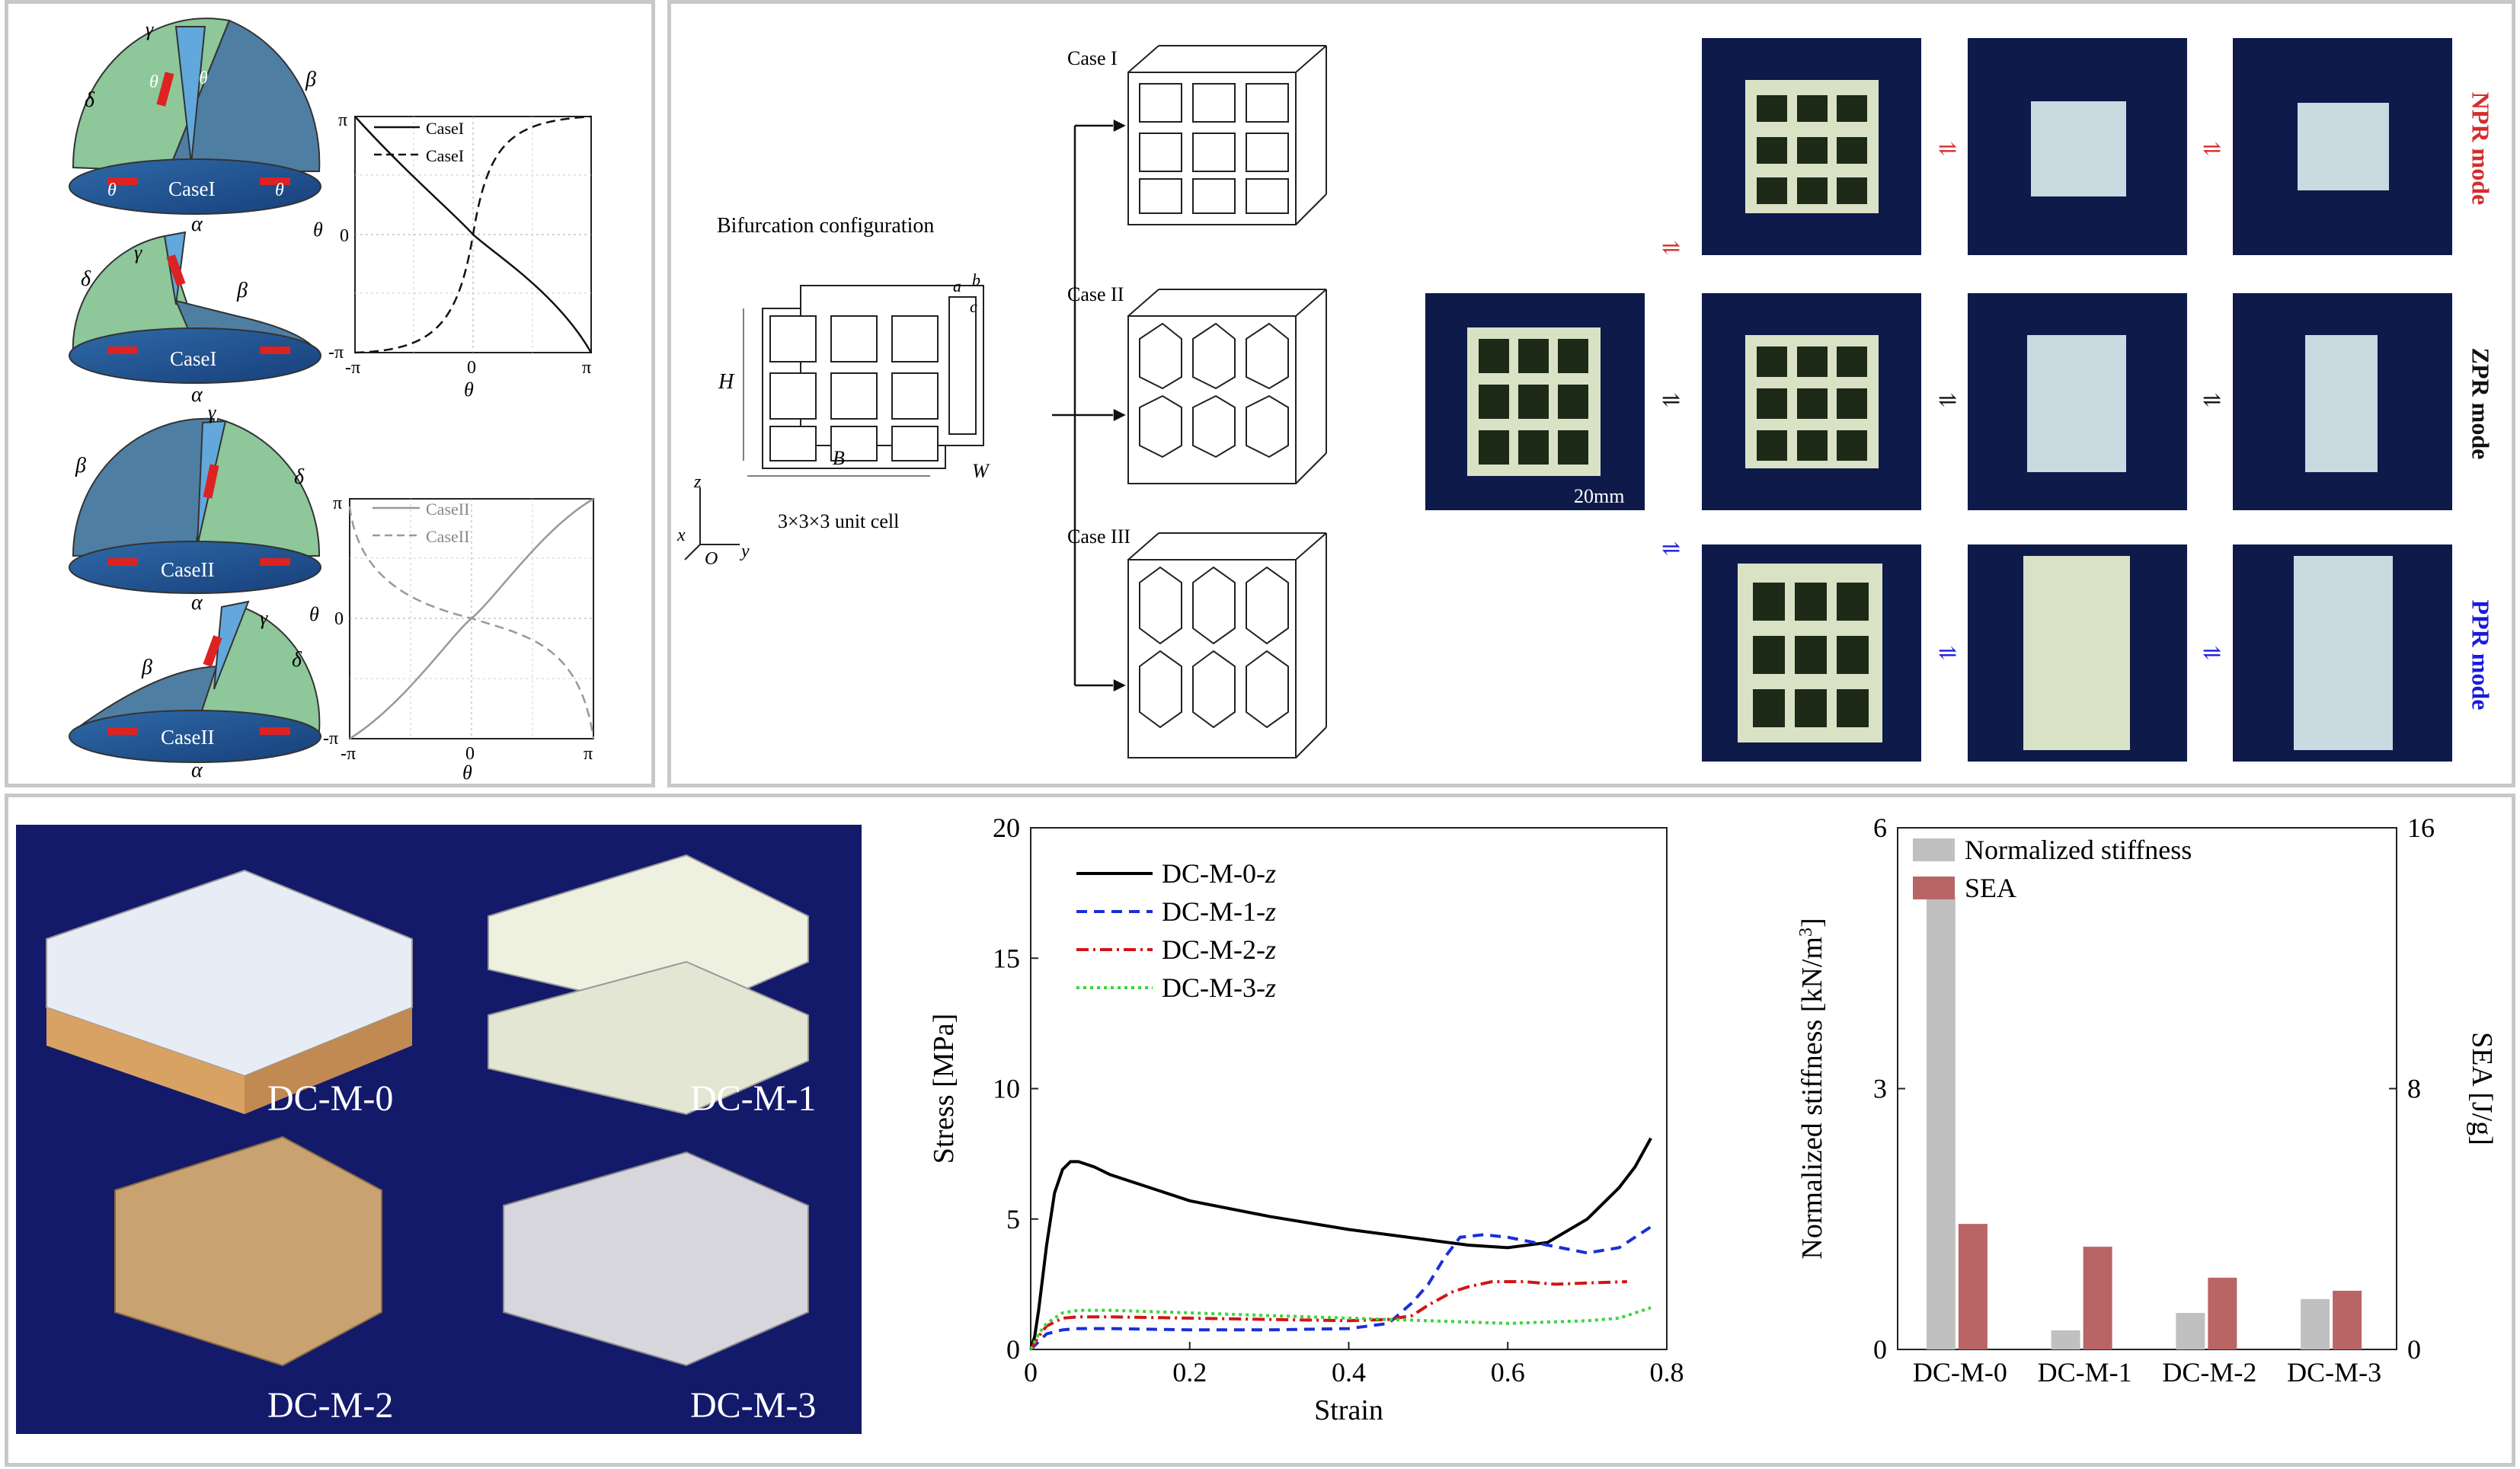 This screenshot has height=1469, width=2520. I want to click on ylabel-bottom: θ, so click(314, 614).